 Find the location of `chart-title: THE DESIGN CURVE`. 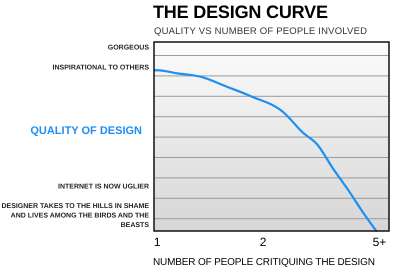

chart-title: THE DESIGN CURVE is located at coordinates (240, 12).